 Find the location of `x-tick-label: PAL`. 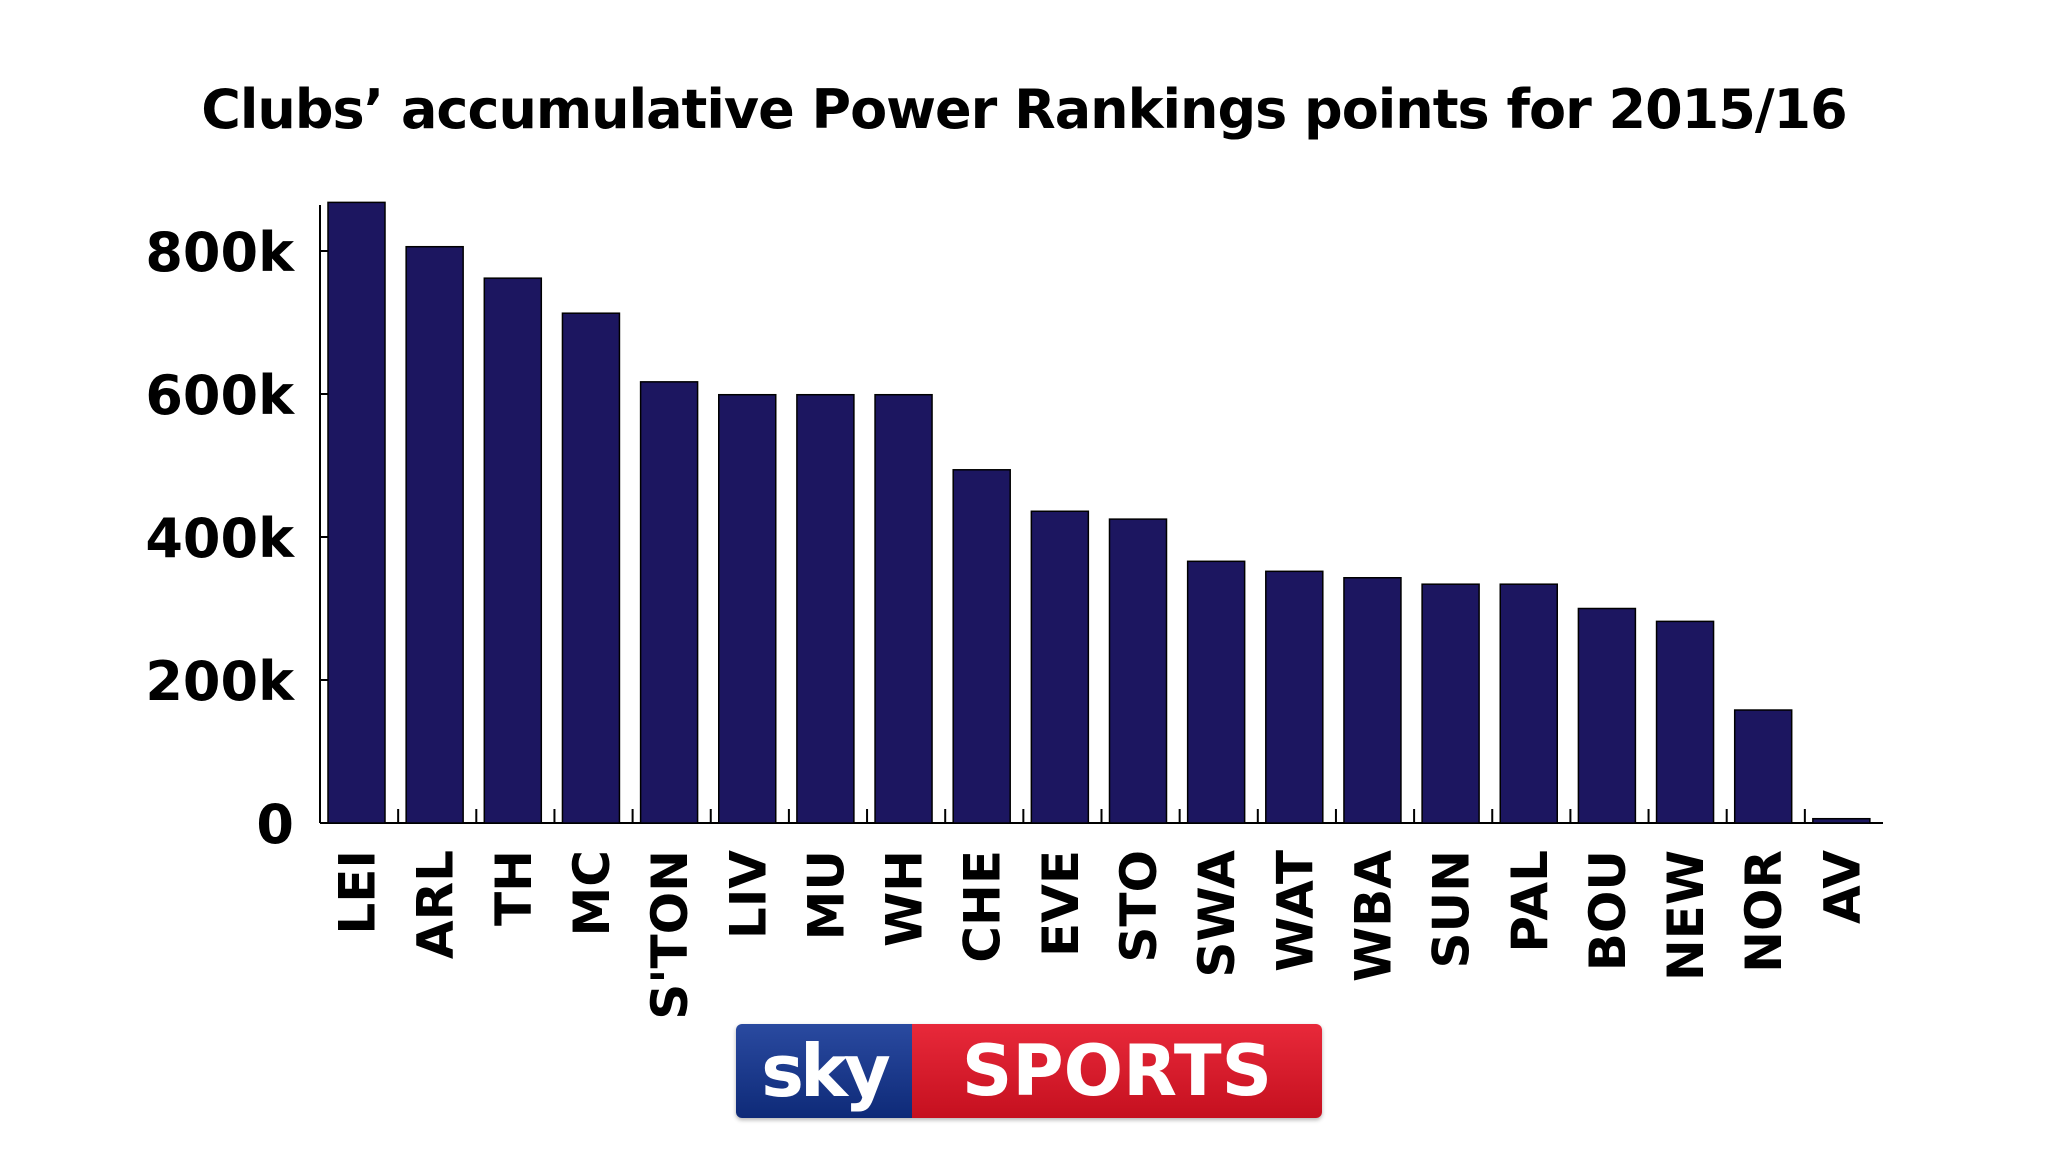

x-tick-label: PAL is located at coordinates (1530, 901).